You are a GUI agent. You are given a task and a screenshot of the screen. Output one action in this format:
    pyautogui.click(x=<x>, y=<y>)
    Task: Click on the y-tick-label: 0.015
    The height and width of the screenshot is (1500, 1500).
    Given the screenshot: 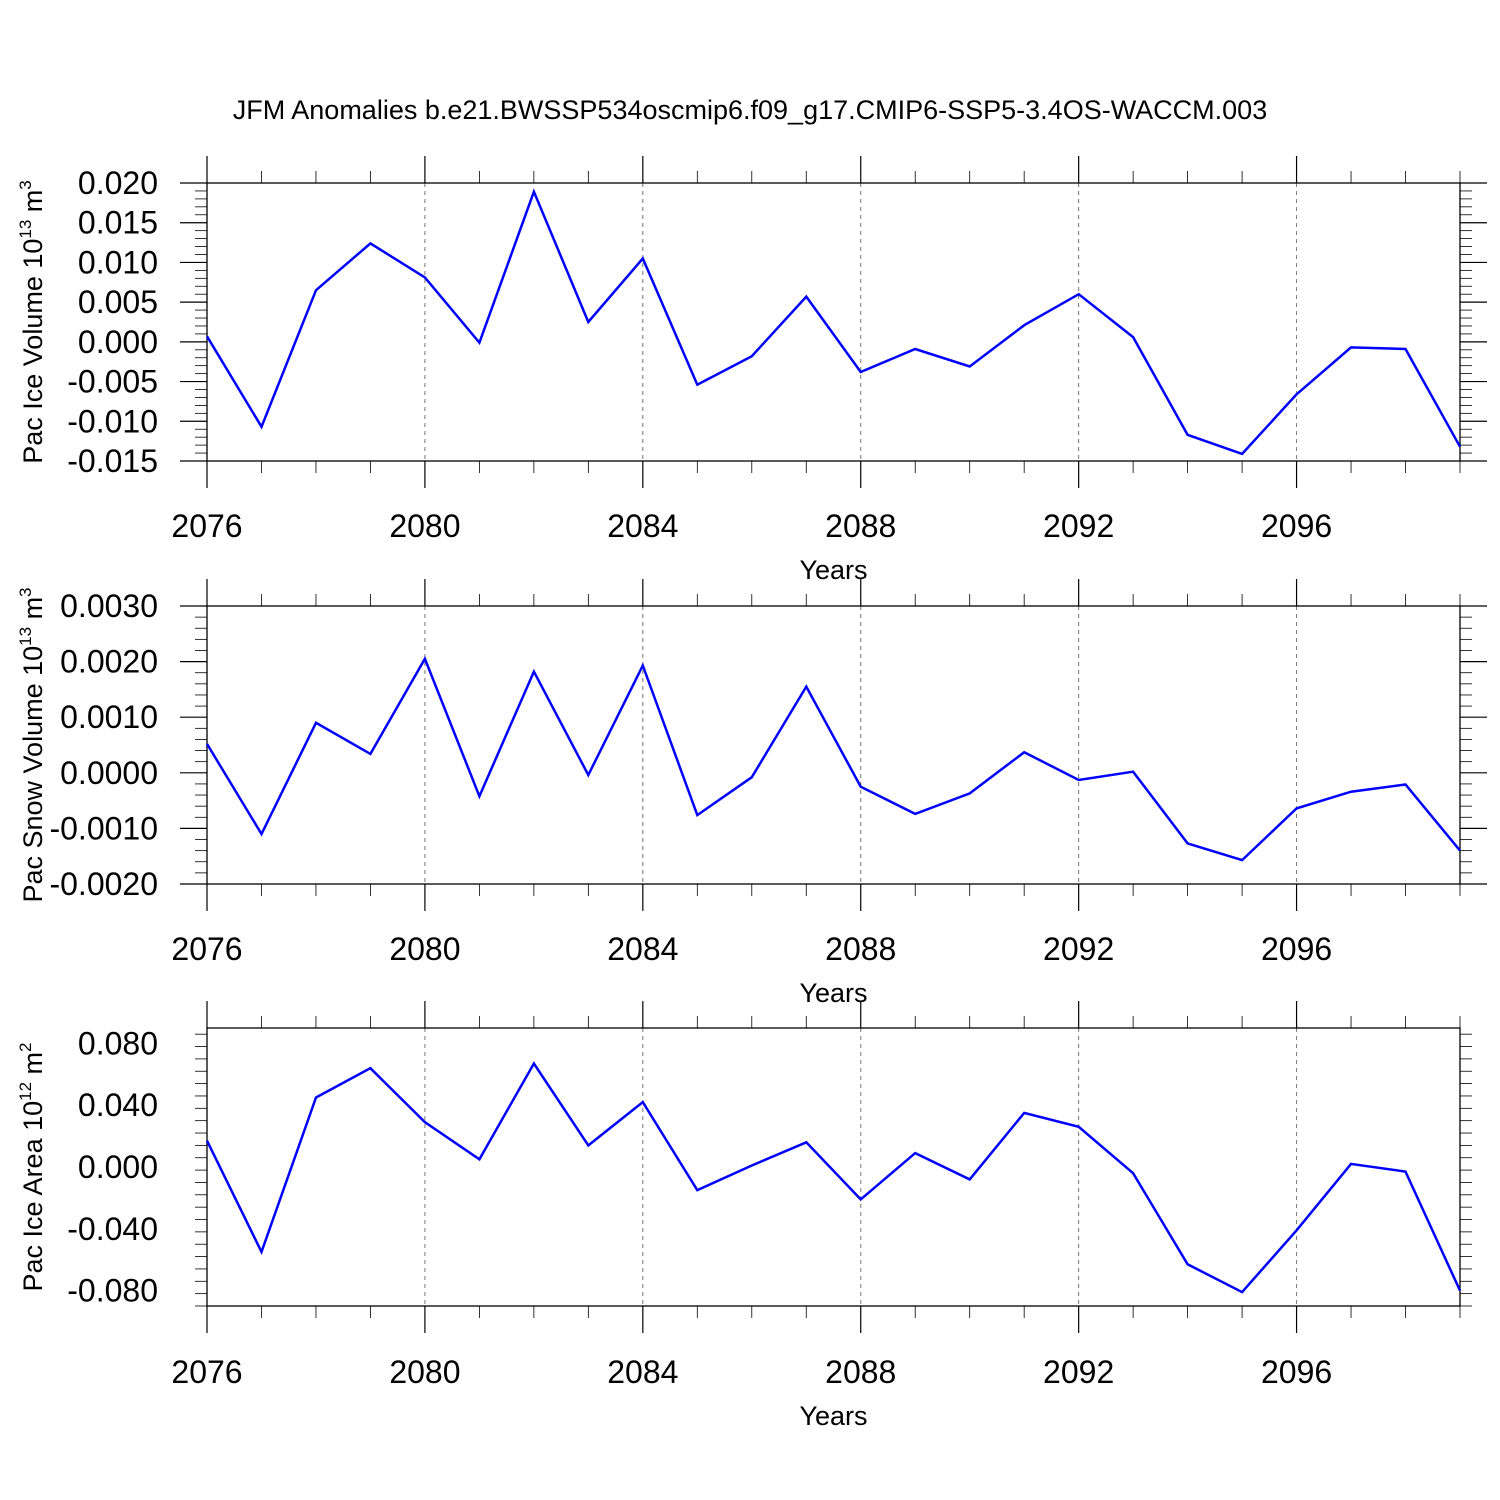 What is the action you would take?
    pyautogui.click(x=118, y=223)
    